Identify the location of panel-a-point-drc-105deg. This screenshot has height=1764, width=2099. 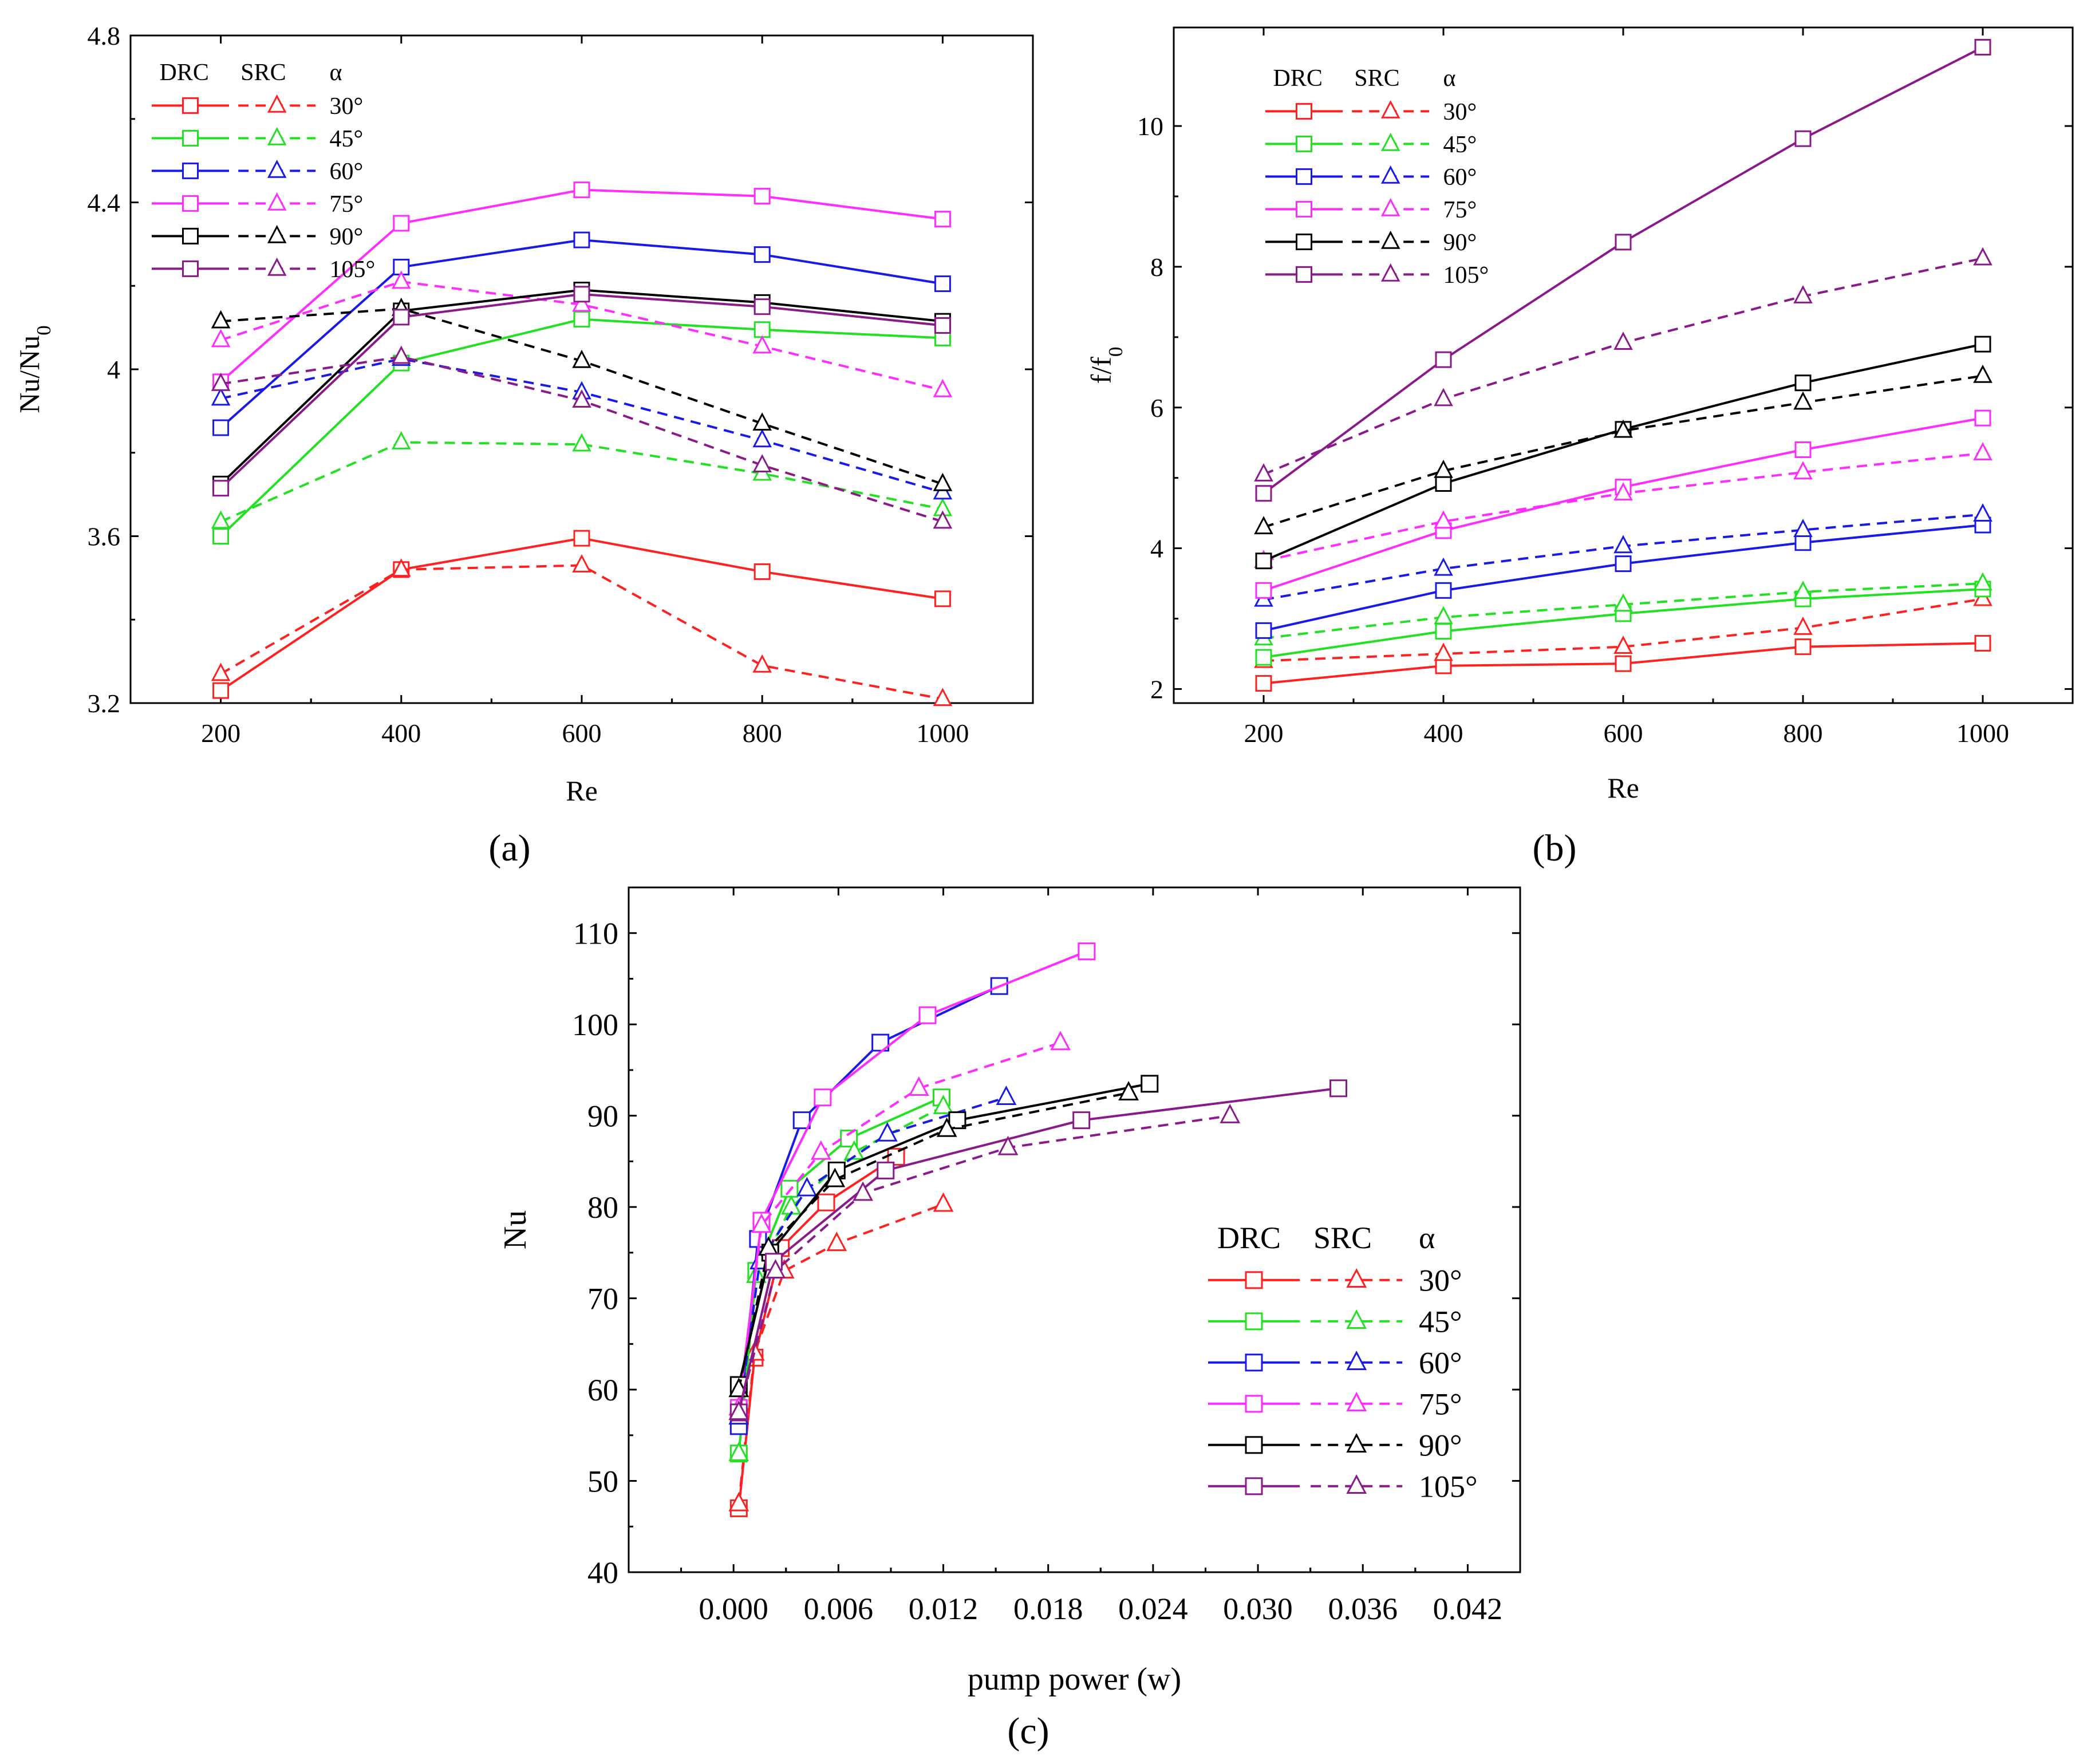
(942, 326).